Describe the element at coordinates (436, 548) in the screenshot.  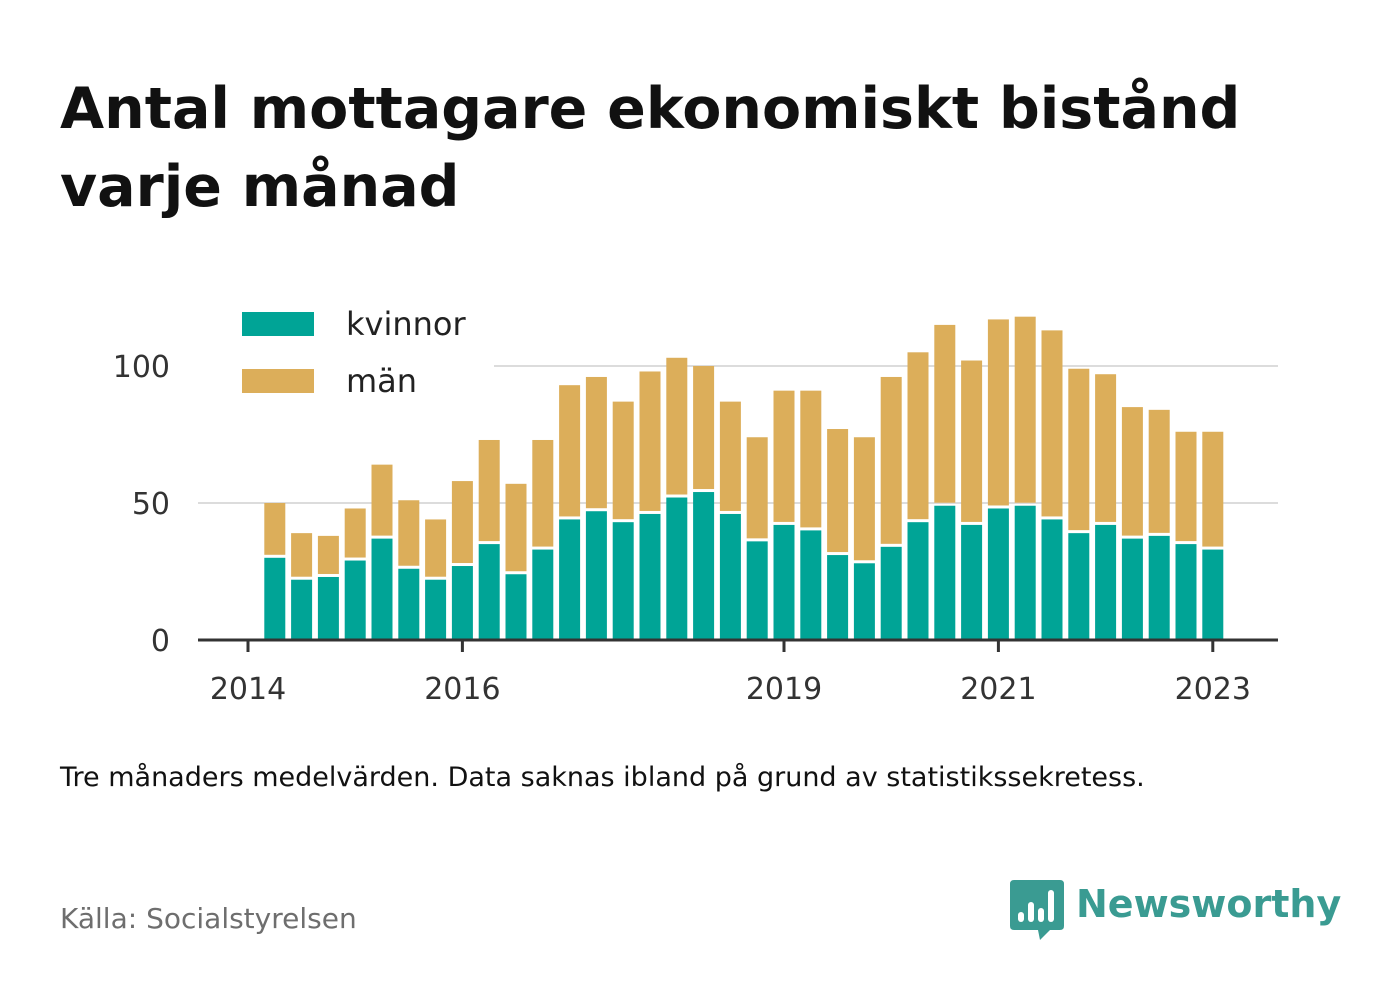
I see `bar-män-2015-10` at that location.